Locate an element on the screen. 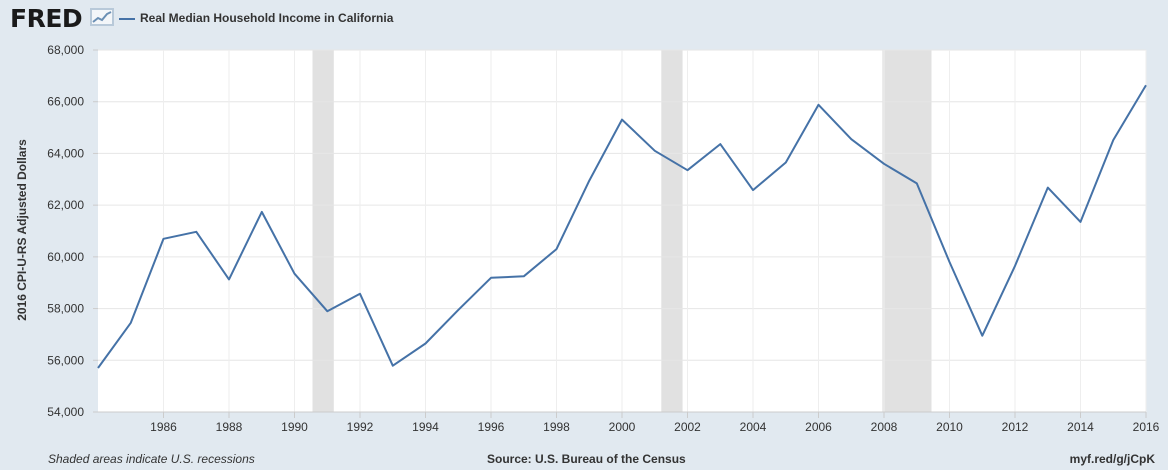 The image size is (1168, 470). y-tick-label: 58,000 is located at coordinates (65, 309).